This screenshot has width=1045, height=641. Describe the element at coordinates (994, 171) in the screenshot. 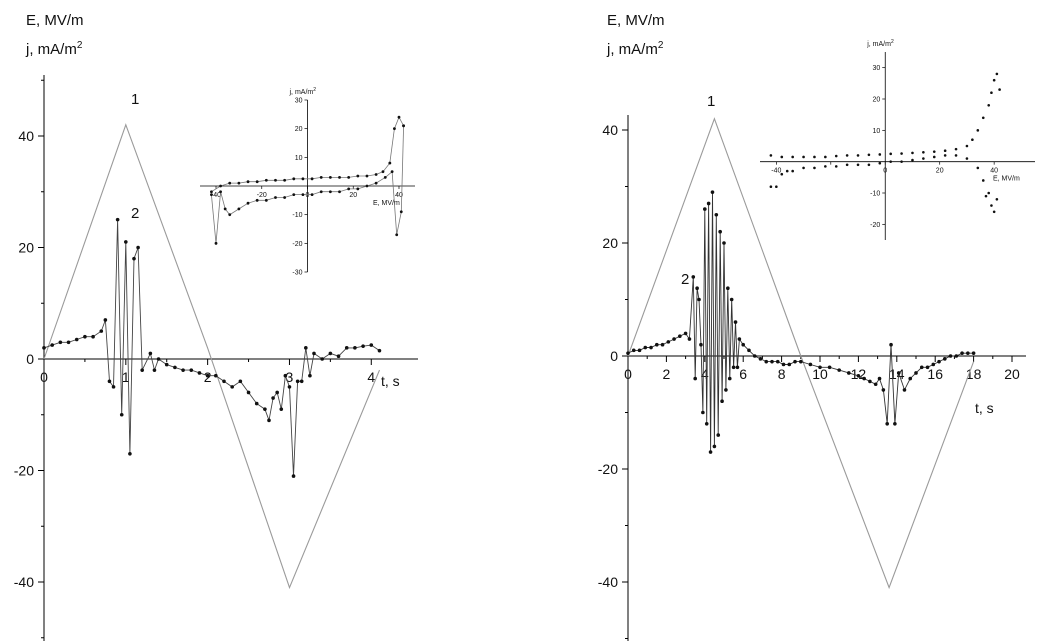

I see `right-inset-x-tick-label: 40` at that location.